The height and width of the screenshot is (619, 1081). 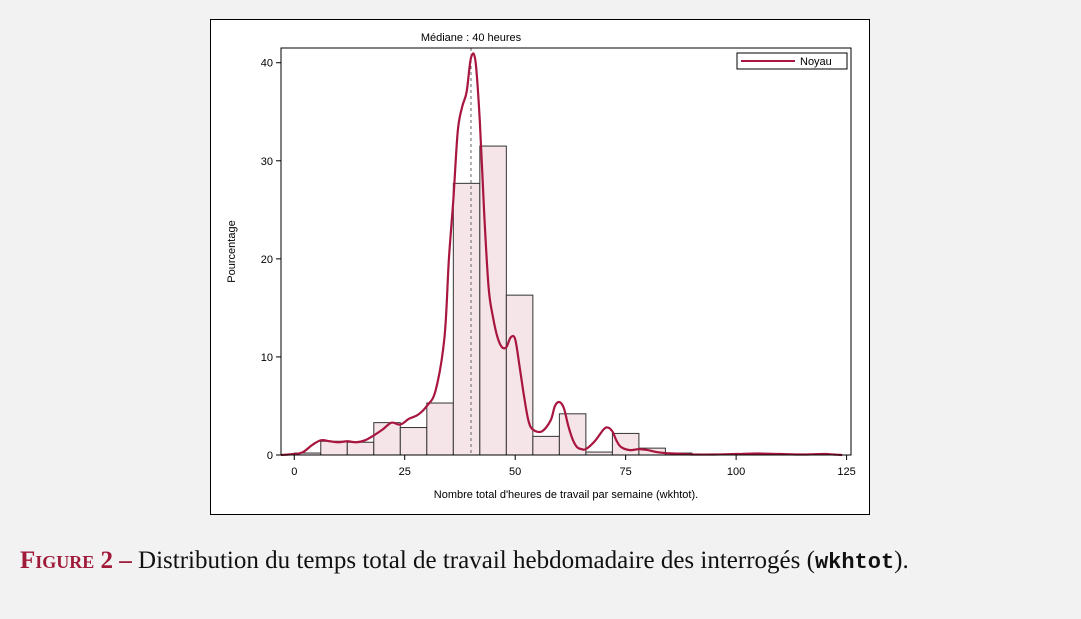 I want to click on caption-variable-code: wkhtot, so click(x=854, y=562).